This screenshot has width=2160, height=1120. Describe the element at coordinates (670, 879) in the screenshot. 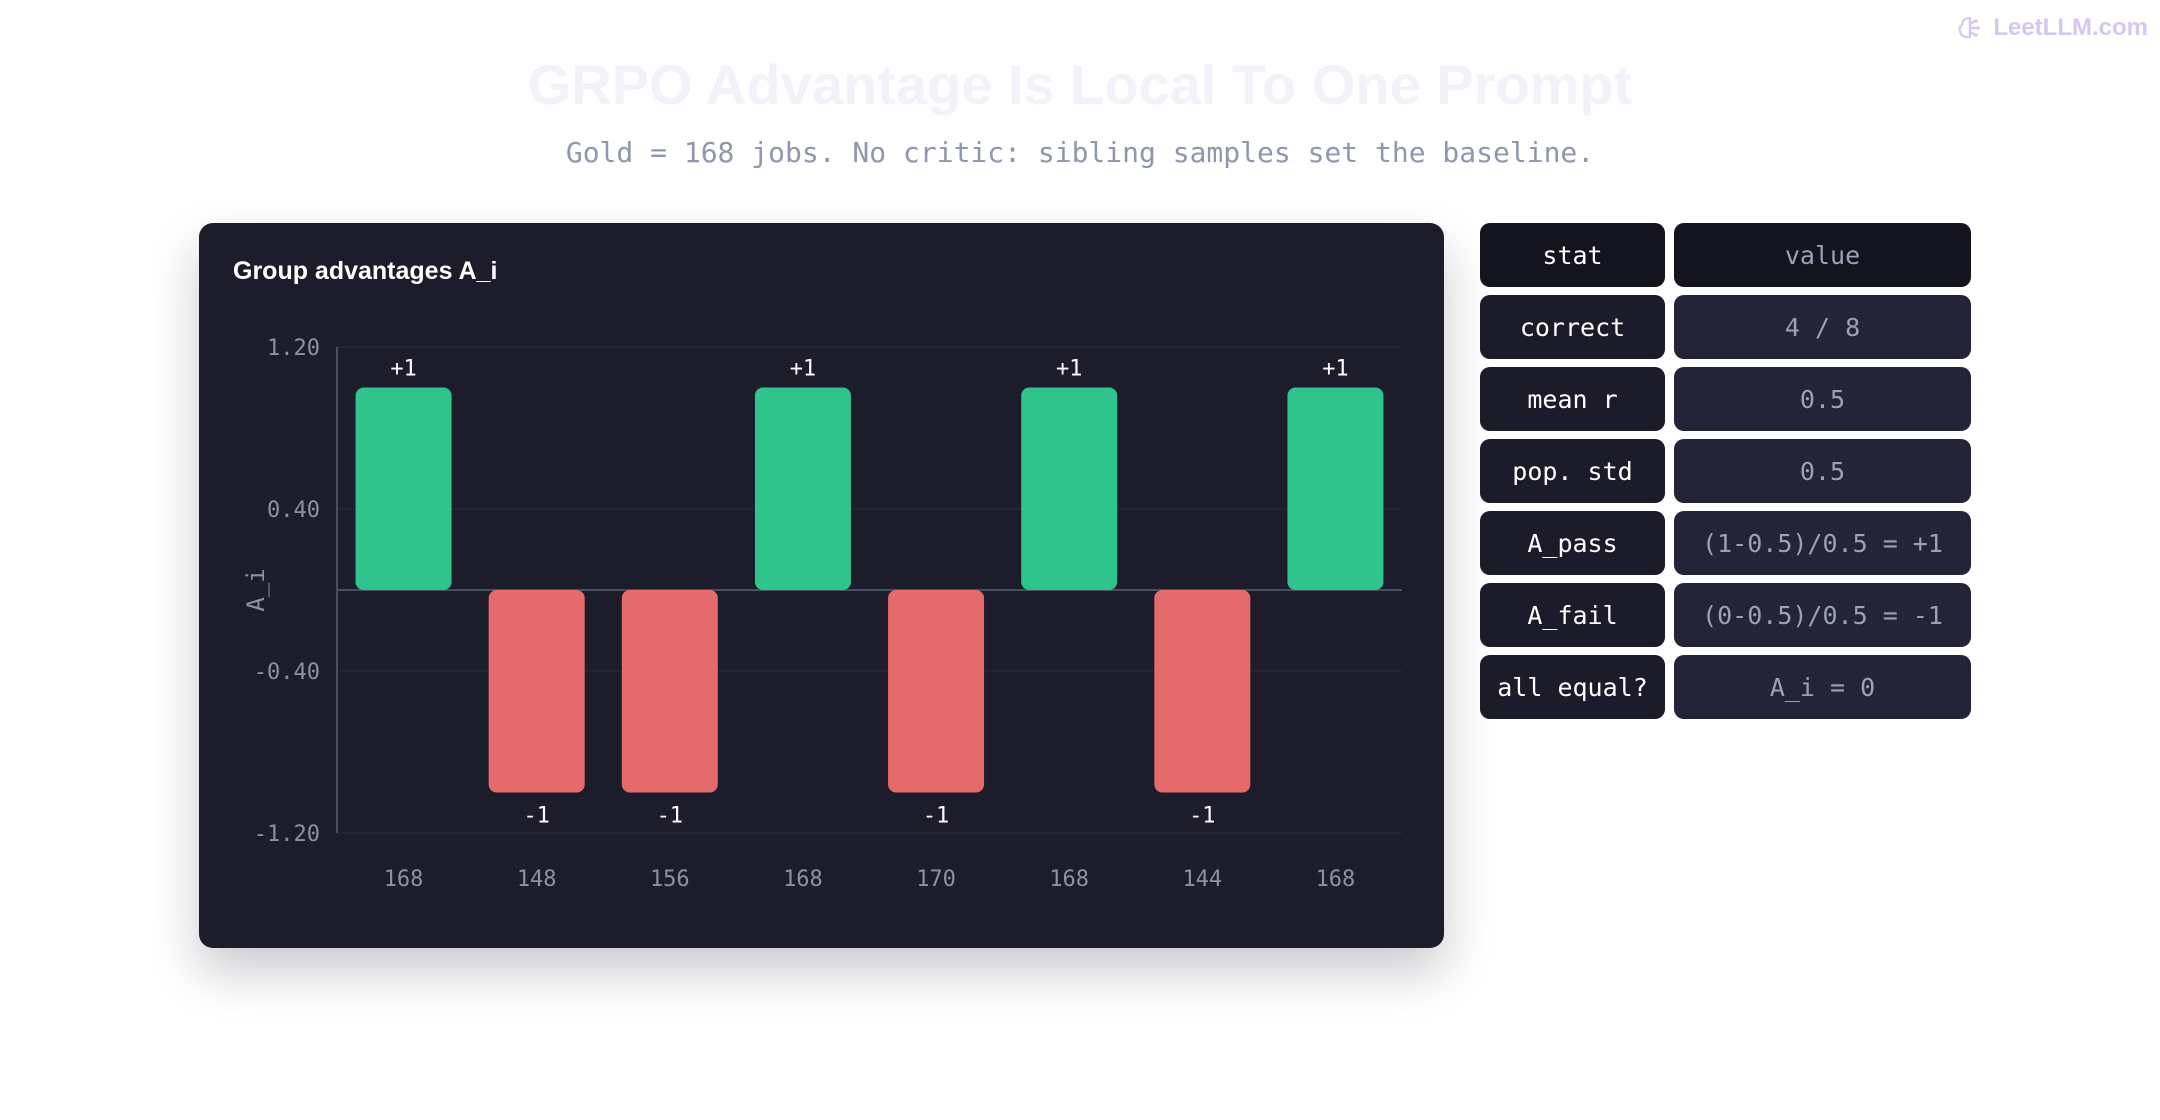

I see `x-tick-label: 156` at that location.